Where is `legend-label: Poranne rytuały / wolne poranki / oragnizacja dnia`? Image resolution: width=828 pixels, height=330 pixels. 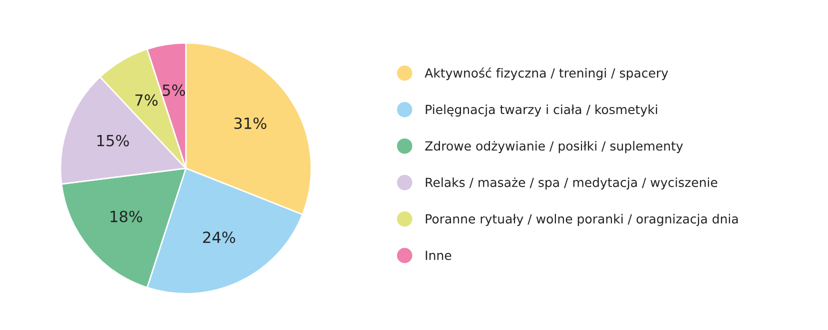 legend-label: Poranne rytuały / wolne poranki / oragnizacja dnia is located at coordinates (582, 220).